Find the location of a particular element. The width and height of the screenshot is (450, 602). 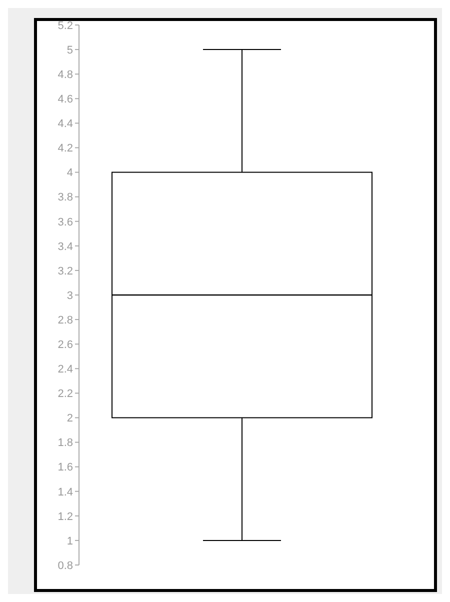

y-tick-label: 1.8 is located at coordinates (65, 443).